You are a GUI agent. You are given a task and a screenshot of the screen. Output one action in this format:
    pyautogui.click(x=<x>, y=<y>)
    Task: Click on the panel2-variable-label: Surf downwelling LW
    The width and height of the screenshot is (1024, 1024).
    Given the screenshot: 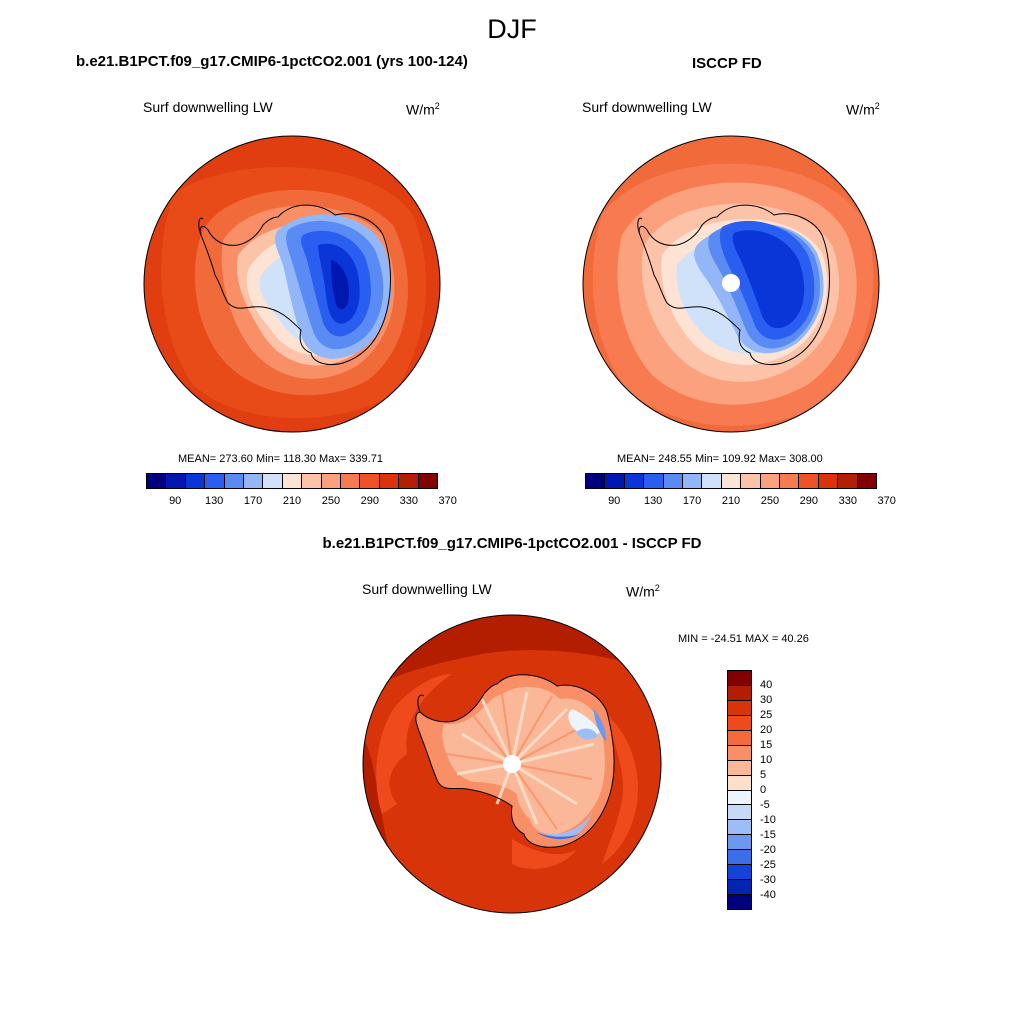 What is the action you would take?
    pyautogui.click(x=647, y=107)
    